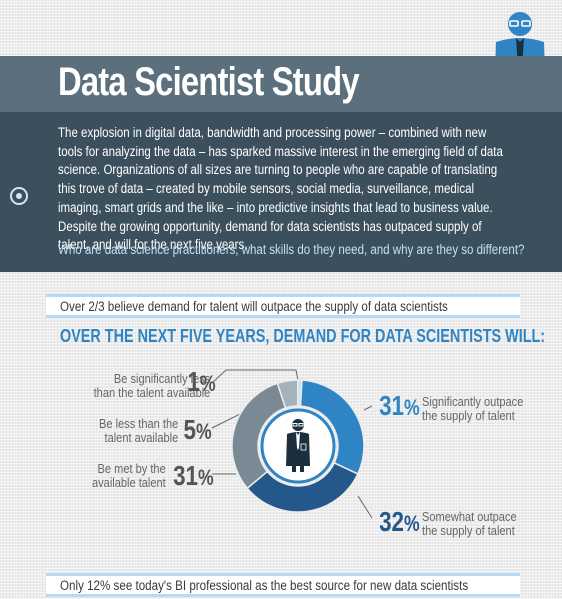  Describe the element at coordinates (473, 401) in the screenshot. I see `label-sig-outpace-line1: Significantly outpace` at that location.